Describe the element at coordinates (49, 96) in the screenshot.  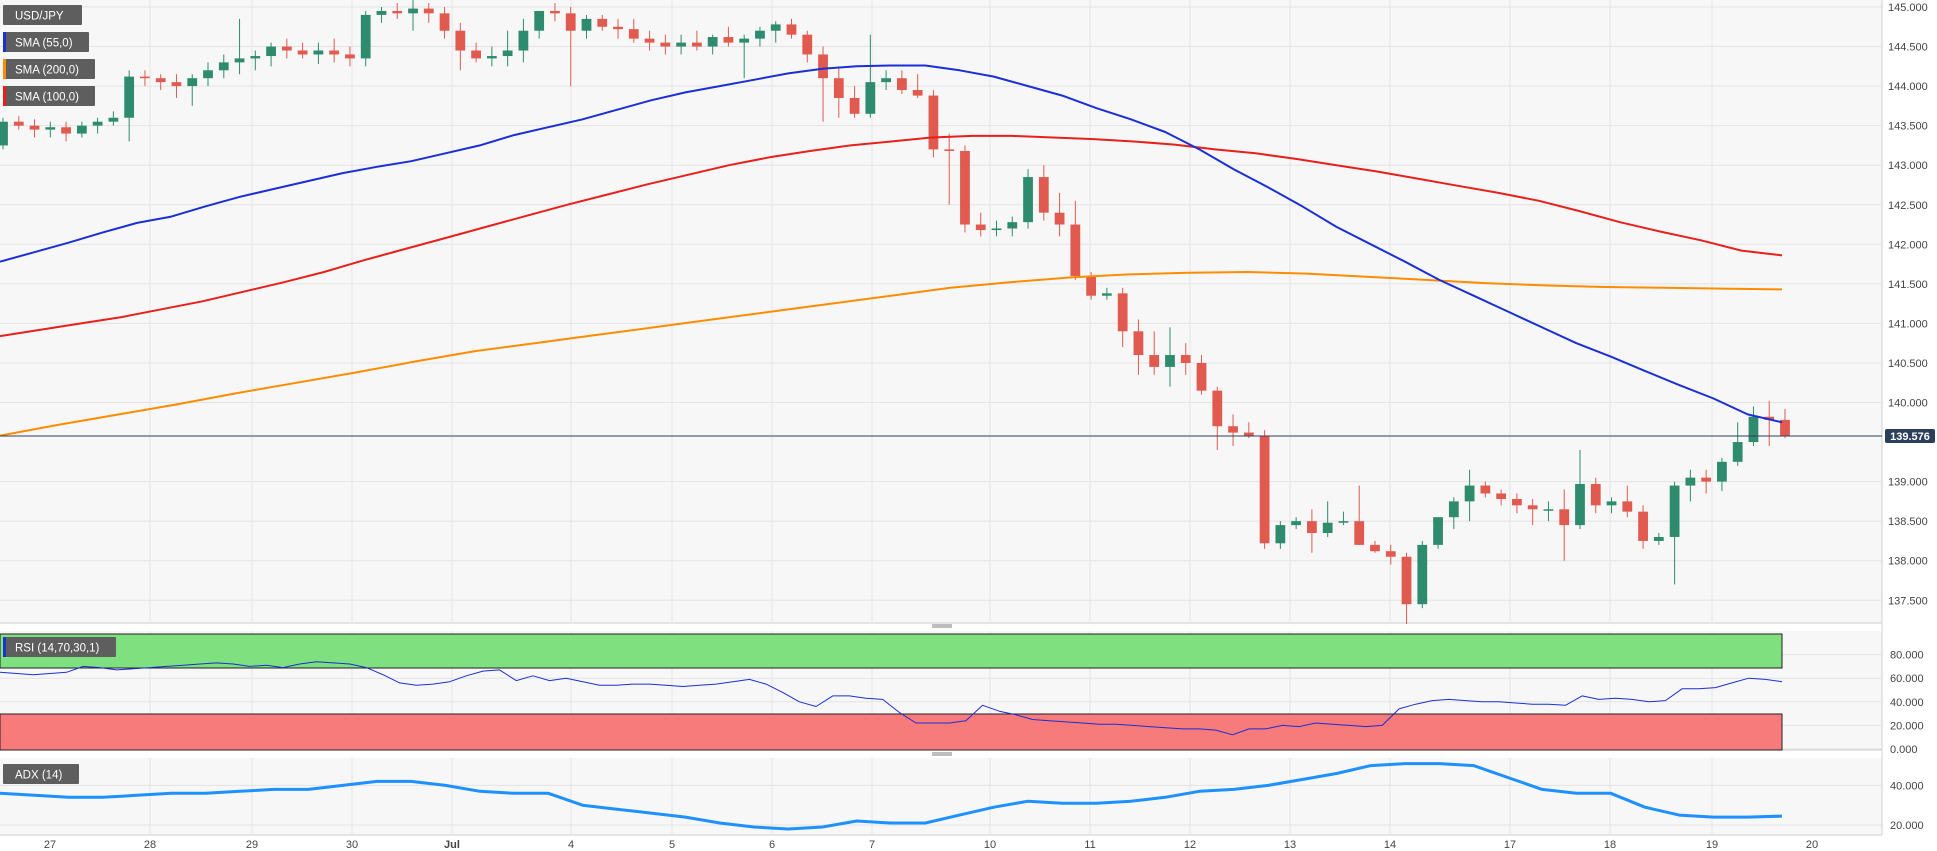
I see `legend-sma100: SMA (100,0)` at that location.